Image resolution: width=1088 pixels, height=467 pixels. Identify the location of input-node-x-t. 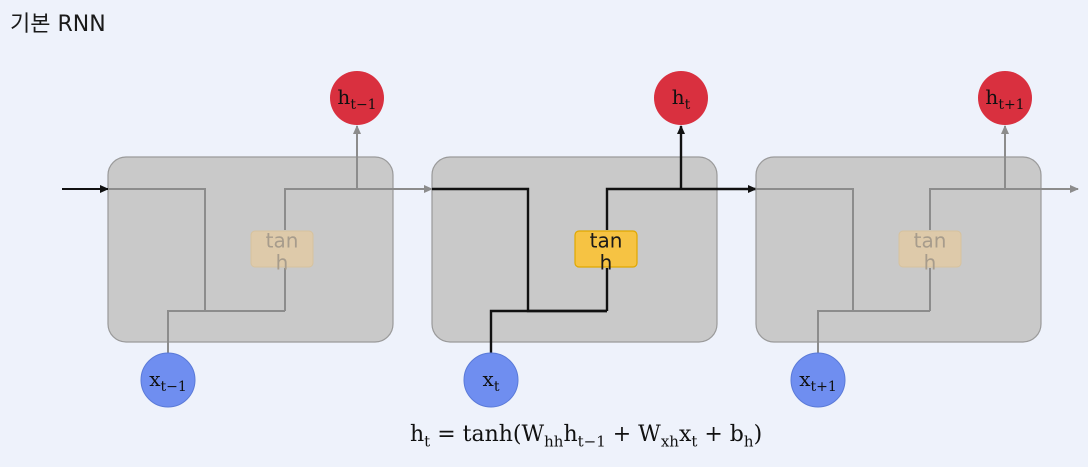
(491, 380).